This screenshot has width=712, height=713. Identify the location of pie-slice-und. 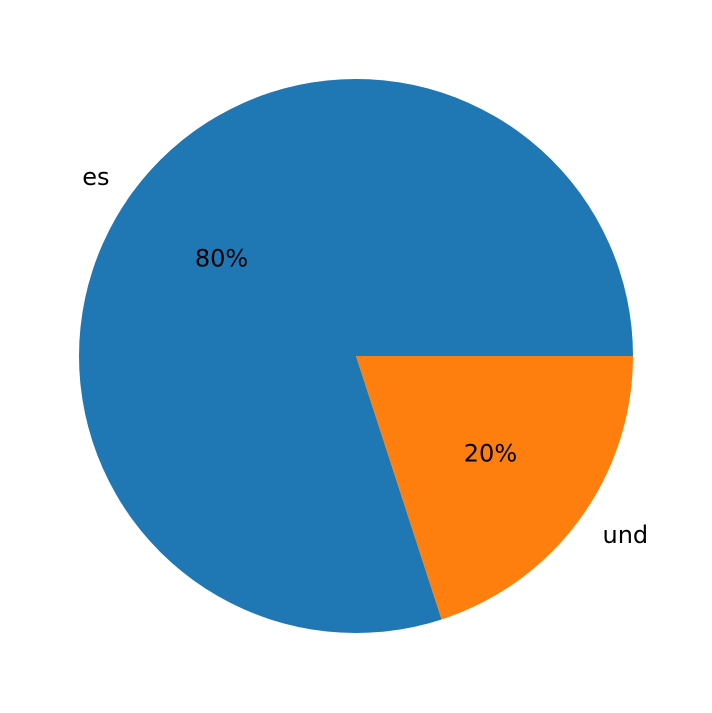
(494, 488).